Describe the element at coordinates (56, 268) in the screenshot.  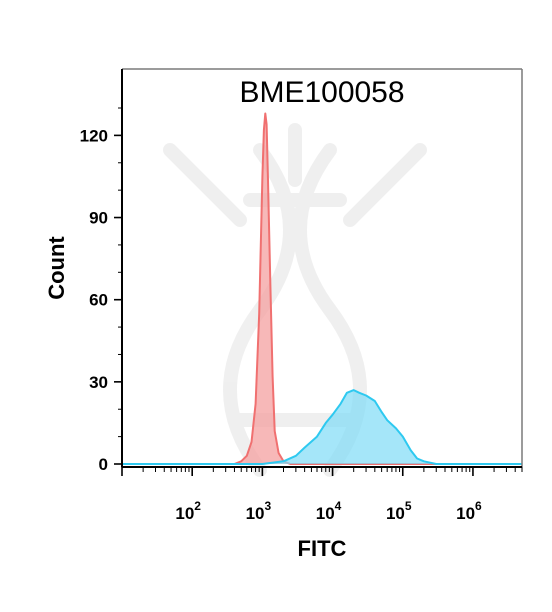
I see `y-axis-title: Count` at that location.